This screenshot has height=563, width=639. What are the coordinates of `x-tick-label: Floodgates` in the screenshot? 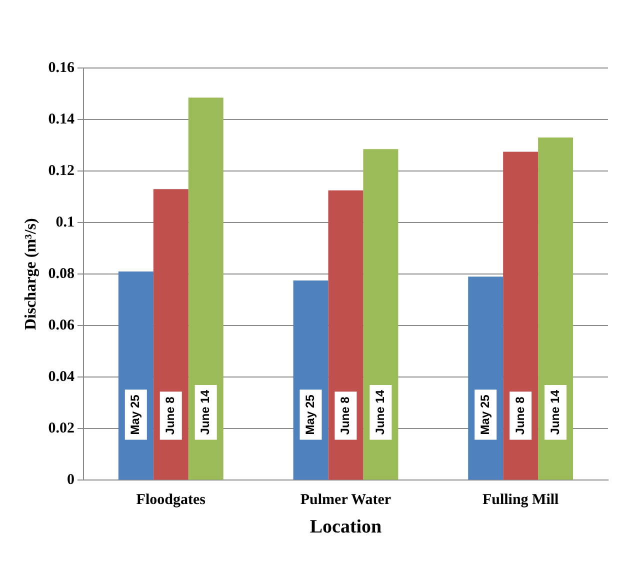 It's located at (171, 500).